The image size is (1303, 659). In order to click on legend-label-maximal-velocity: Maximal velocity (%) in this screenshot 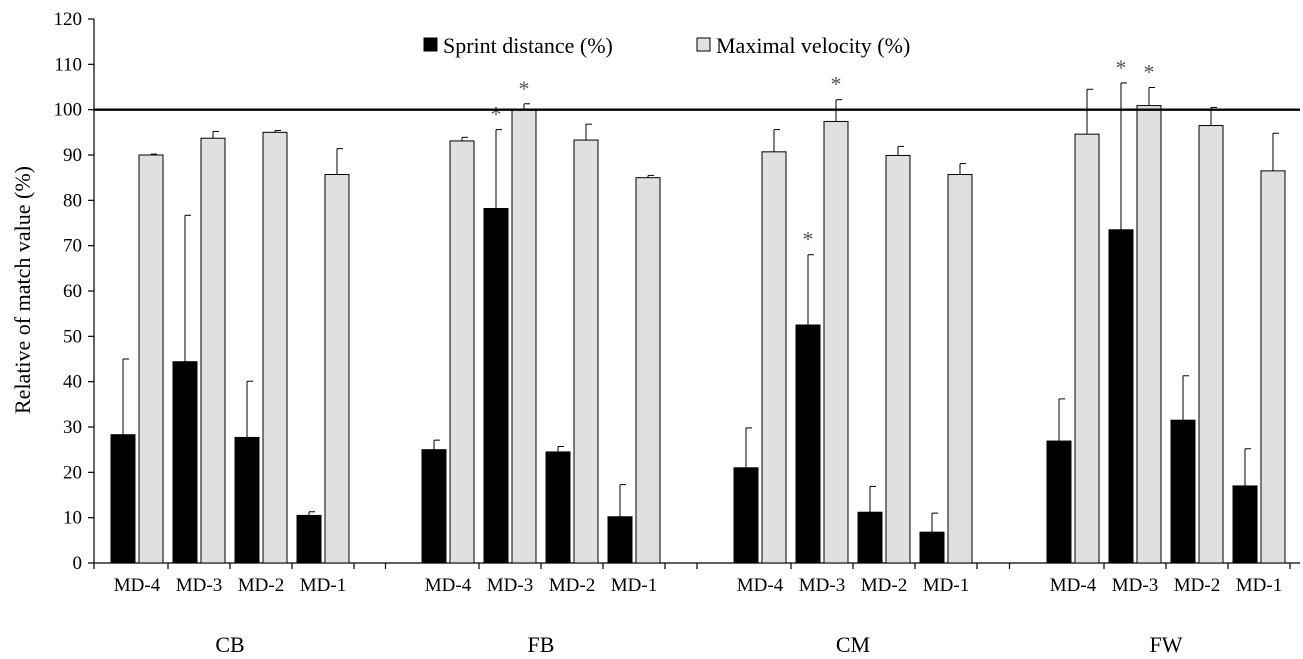, I will do `click(813, 45)`.